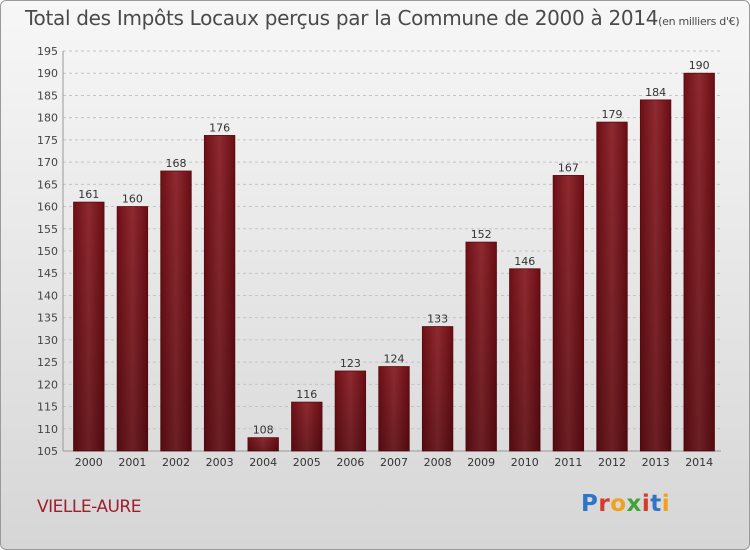 The height and width of the screenshot is (550, 750). Describe the element at coordinates (132, 462) in the screenshot. I see `x-tick-label: 2001` at that location.